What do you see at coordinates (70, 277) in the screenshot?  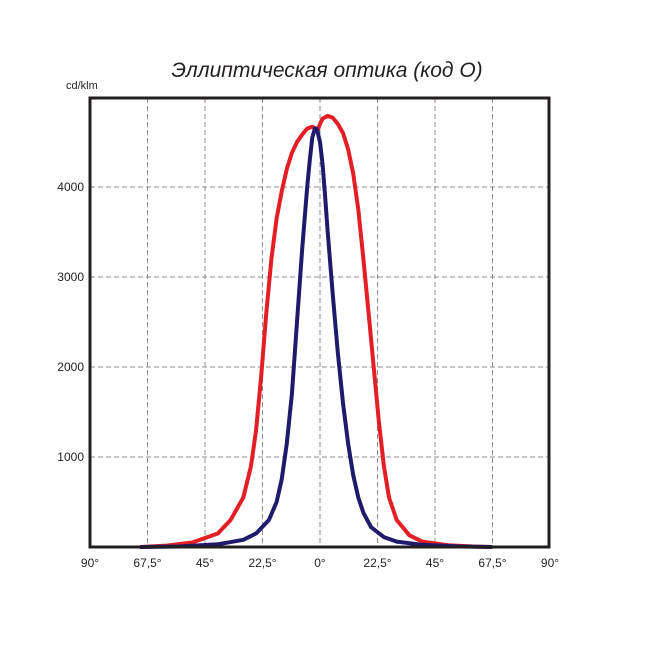 I see `y-tick-label: 3000` at bounding box center [70, 277].